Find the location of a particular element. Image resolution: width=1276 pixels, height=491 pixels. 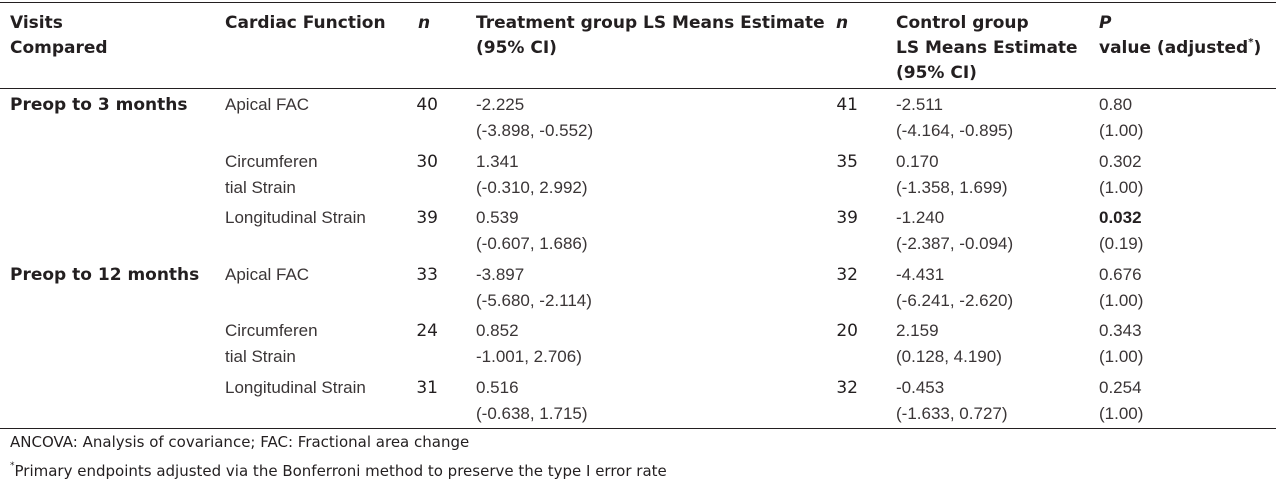

p-value-cell: 0.032 (0.19) is located at coordinates (1121, 230).